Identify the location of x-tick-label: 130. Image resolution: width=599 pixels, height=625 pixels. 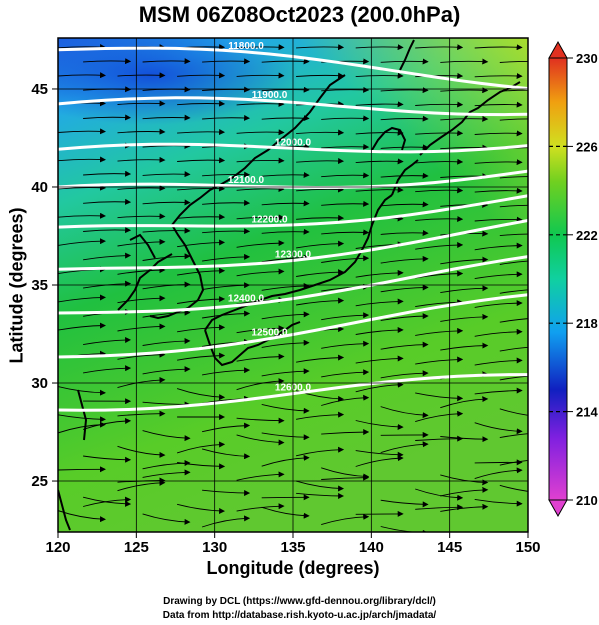
(214, 547).